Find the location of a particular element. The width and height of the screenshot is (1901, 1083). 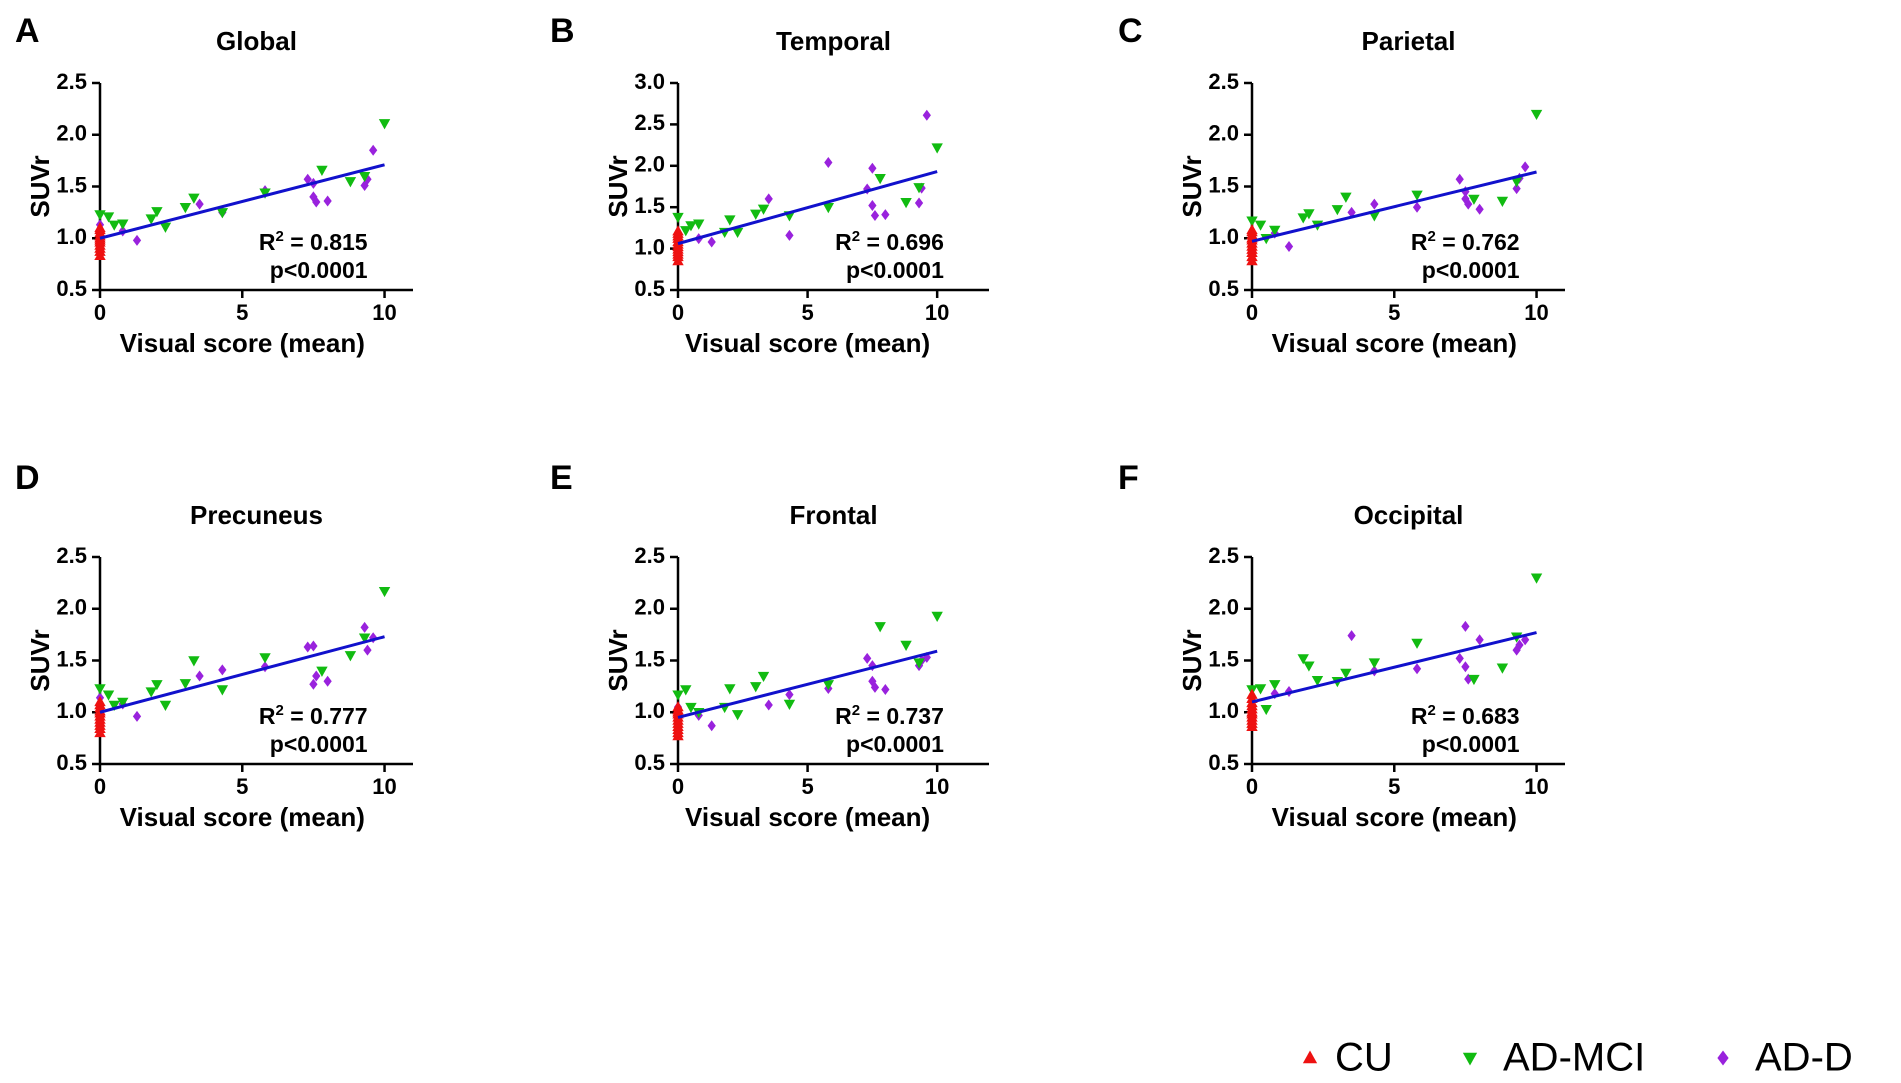

panel-letter: D is located at coordinates (27, 478).